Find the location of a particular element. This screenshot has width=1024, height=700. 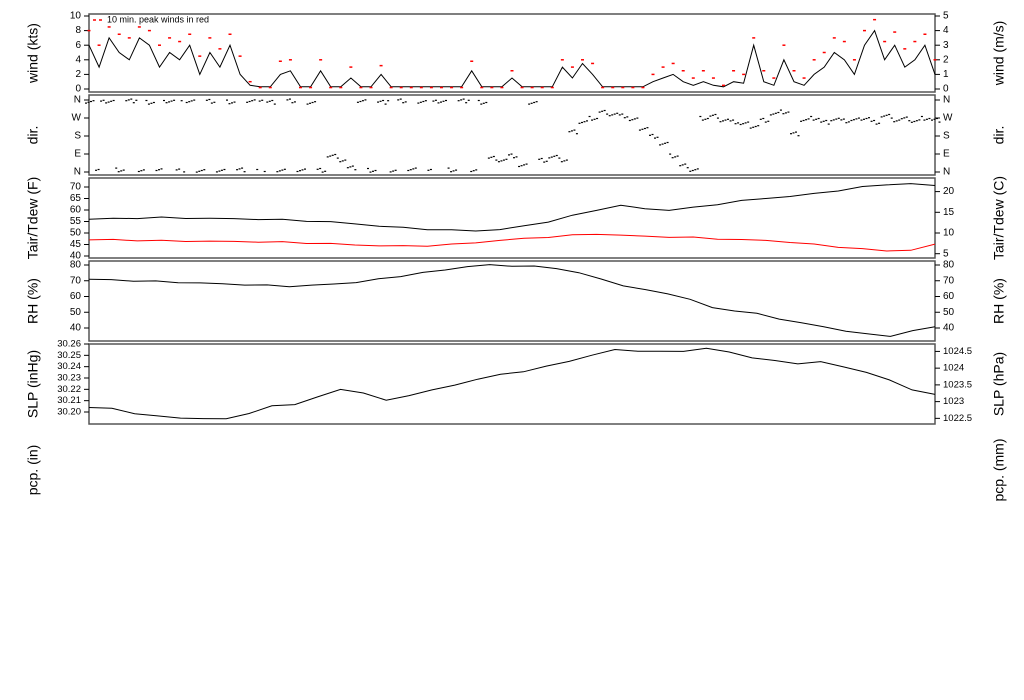

slp-ytick-label-left: 30.24 is located at coordinates (69, 366).